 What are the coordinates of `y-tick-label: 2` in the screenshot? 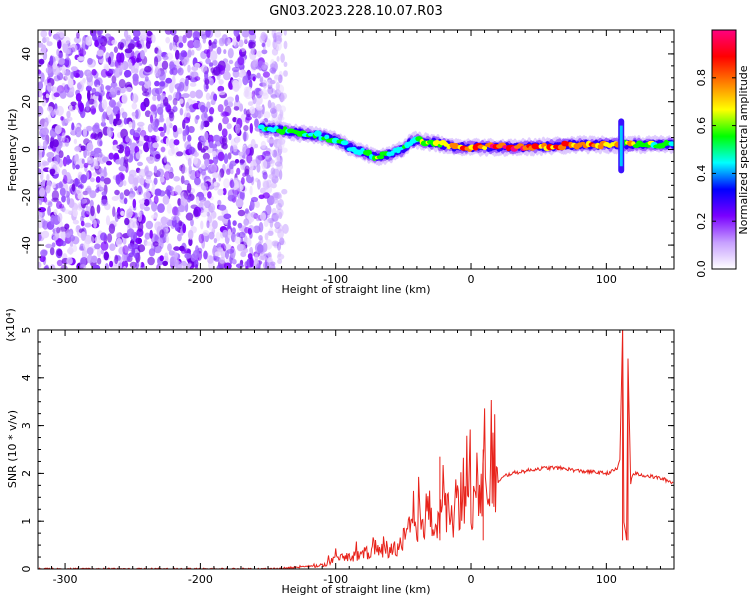 It's located at (26, 473).